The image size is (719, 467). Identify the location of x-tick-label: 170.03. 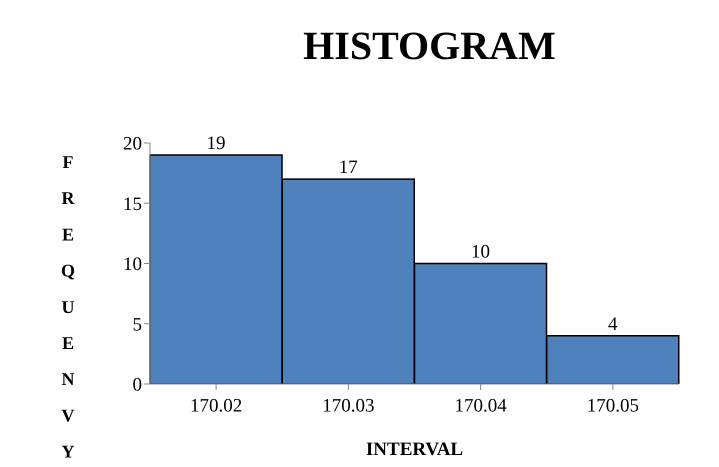
(348, 405).